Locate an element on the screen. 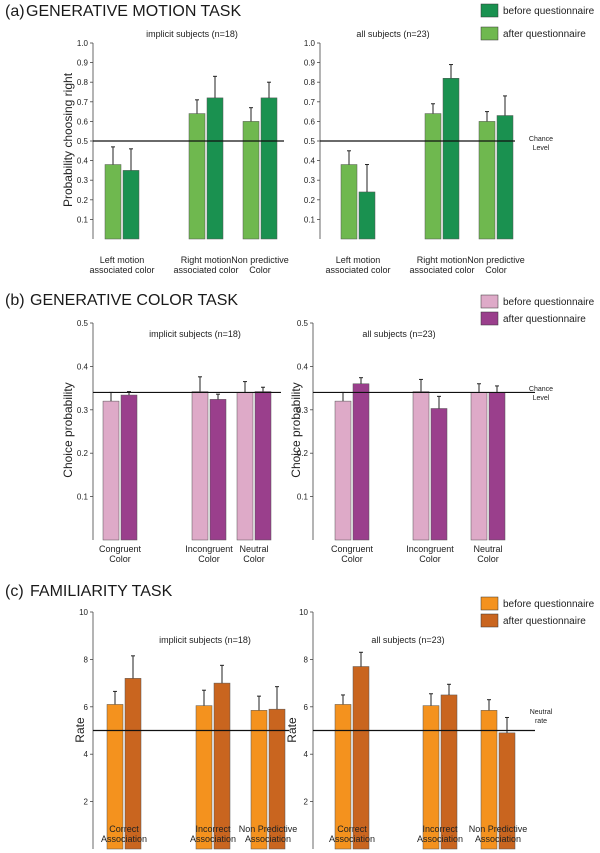 The height and width of the screenshot is (853, 600). y-axis-label: Probability choosing right is located at coordinates (68, 139).